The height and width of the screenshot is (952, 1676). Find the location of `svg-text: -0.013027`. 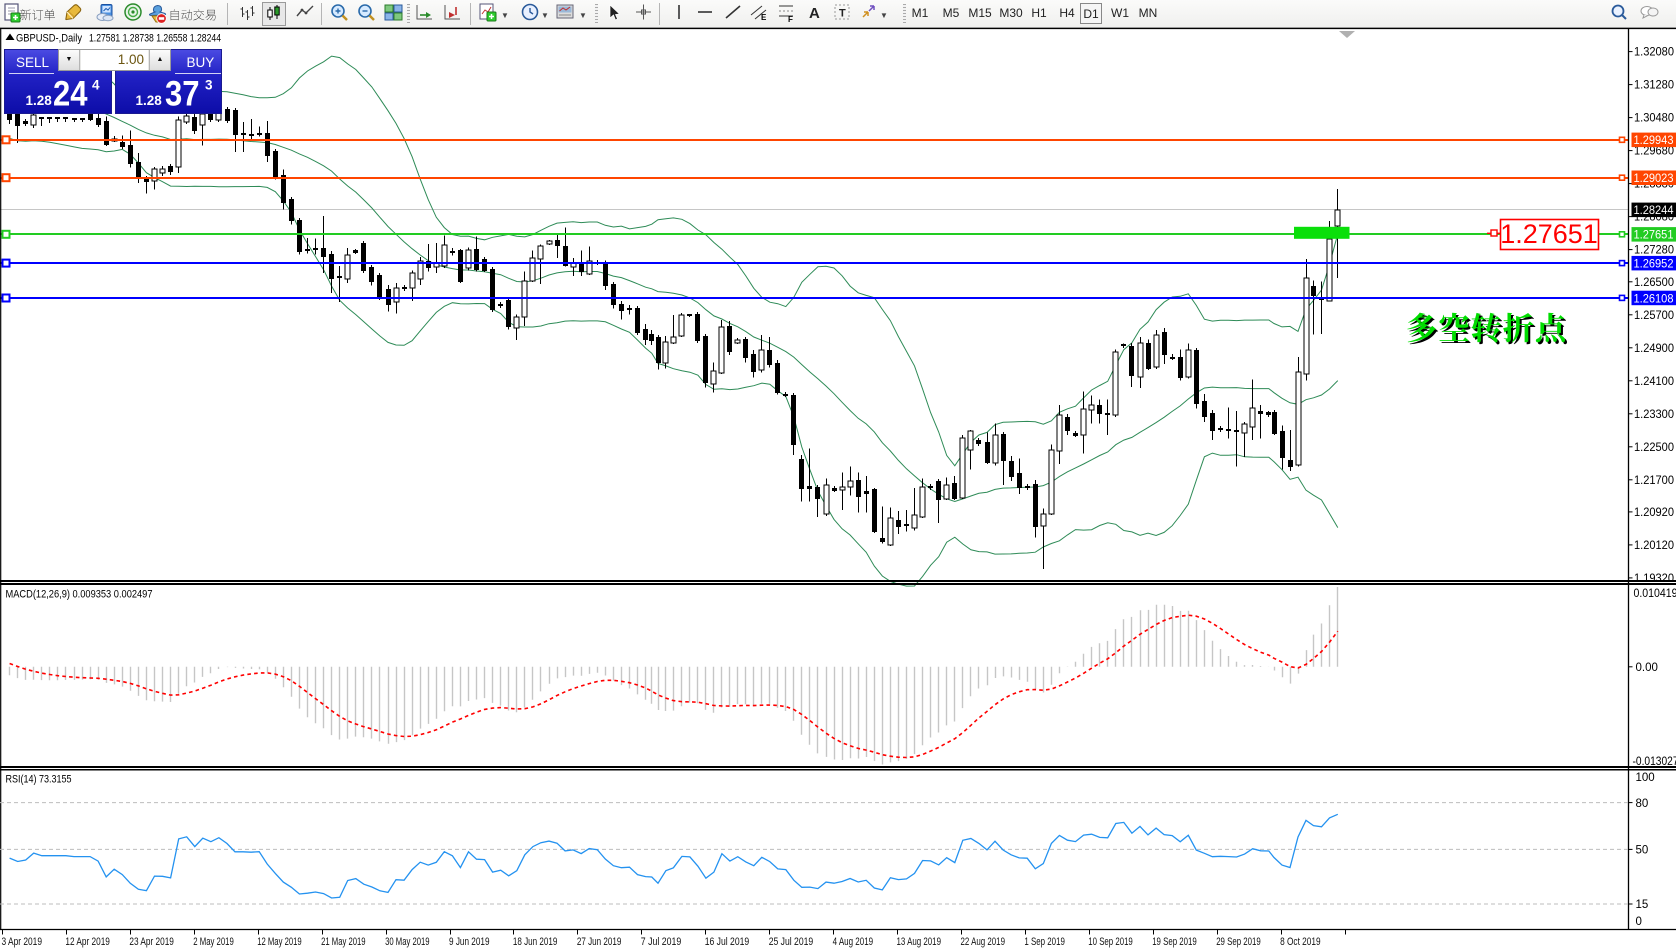

svg-text: -0.013027 is located at coordinates (1654, 762).